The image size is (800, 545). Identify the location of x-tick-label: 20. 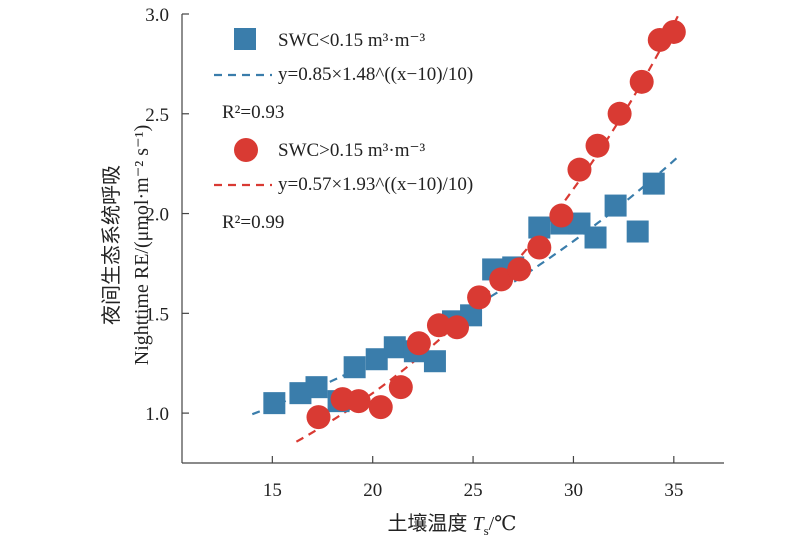
(372, 490).